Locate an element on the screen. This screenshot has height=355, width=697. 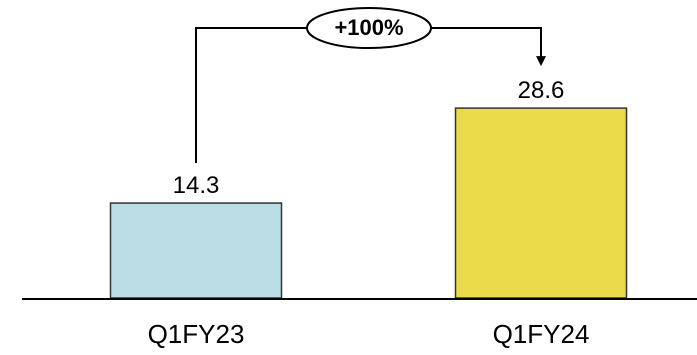
growth-badge-outline is located at coordinates (369, 28).